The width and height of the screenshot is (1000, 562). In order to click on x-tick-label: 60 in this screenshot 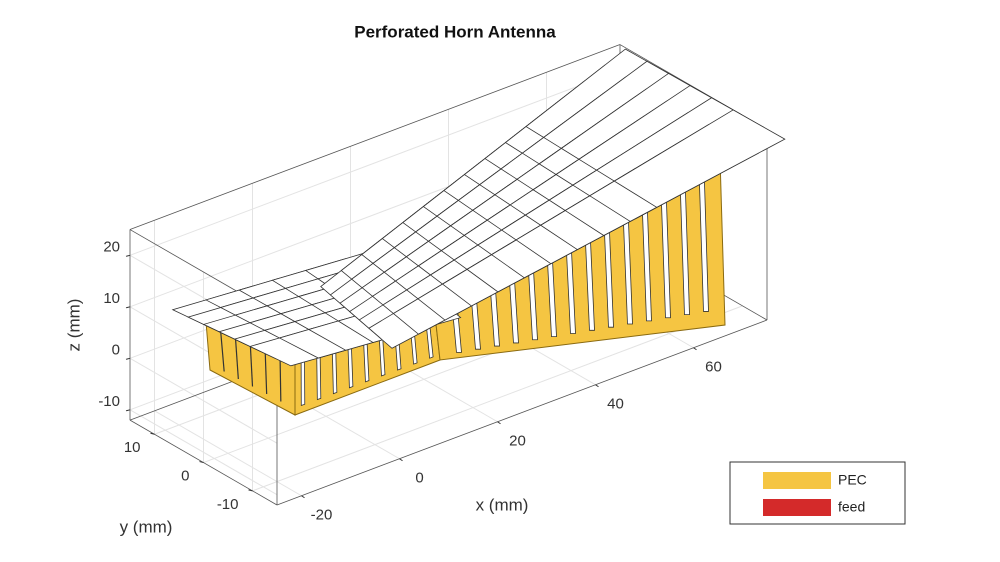, I will do `click(713, 367)`.